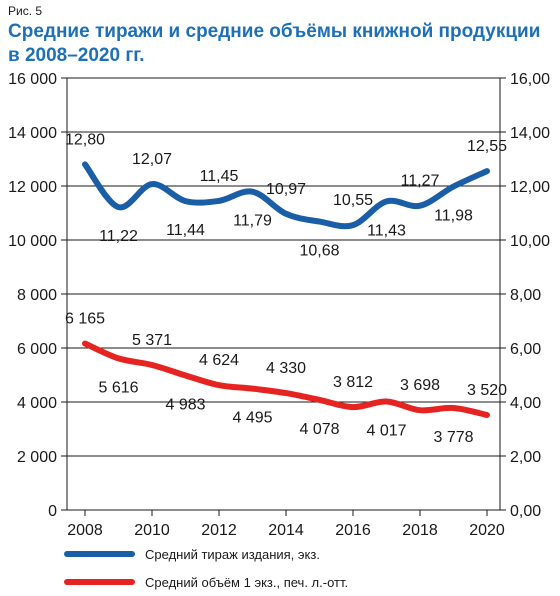  I want to click on x-axis-ticks: 2008 2010 2012 2014 2016 2018 2020, so click(286, 524).